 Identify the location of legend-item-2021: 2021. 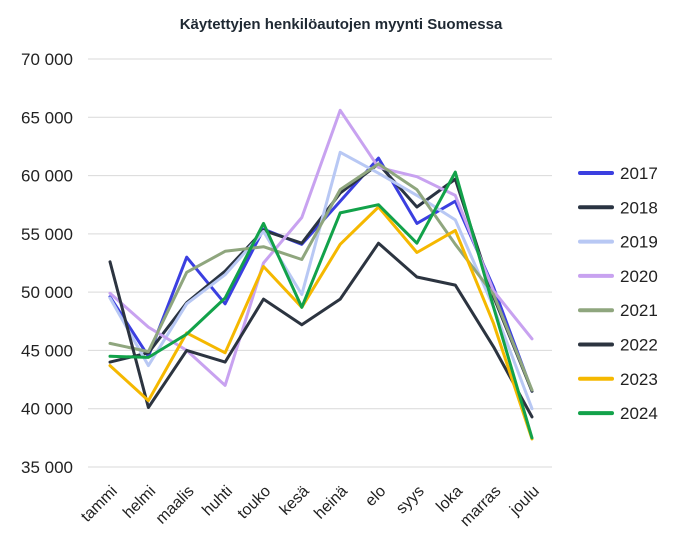
(618, 310).